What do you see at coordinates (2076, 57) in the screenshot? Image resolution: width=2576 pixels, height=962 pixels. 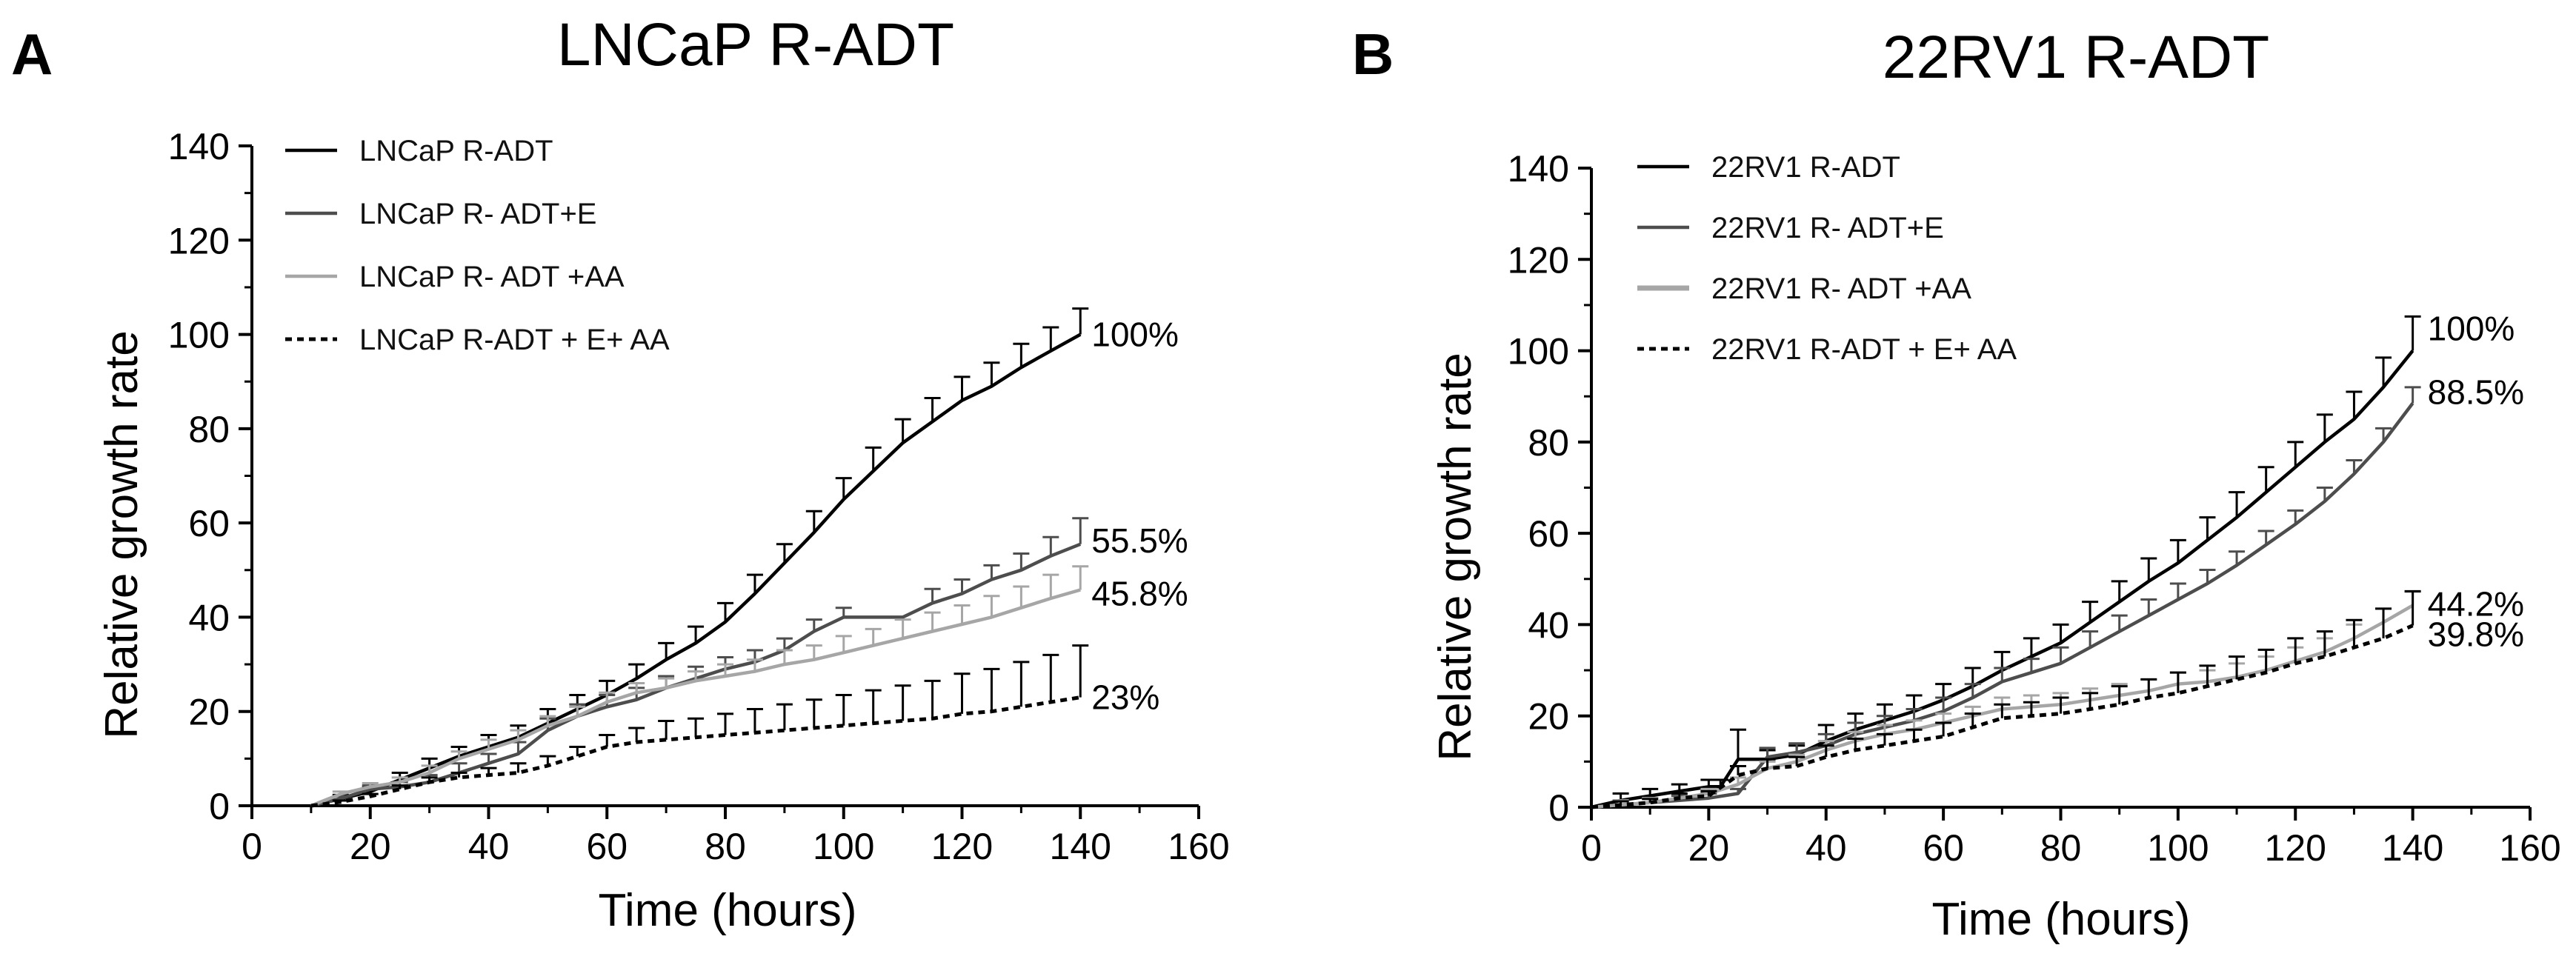 I see `panel-b-title: 22RV1 R-ADT` at bounding box center [2076, 57].